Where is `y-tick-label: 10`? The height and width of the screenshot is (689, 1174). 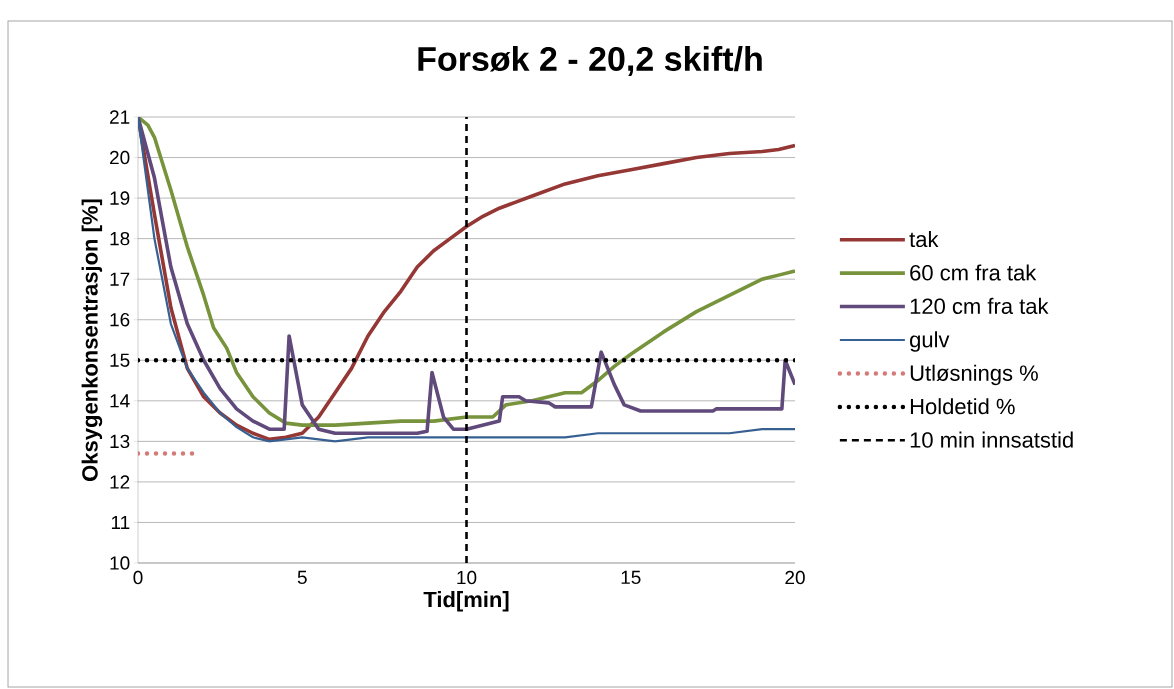
y-tick-label: 10 is located at coordinates (120, 563).